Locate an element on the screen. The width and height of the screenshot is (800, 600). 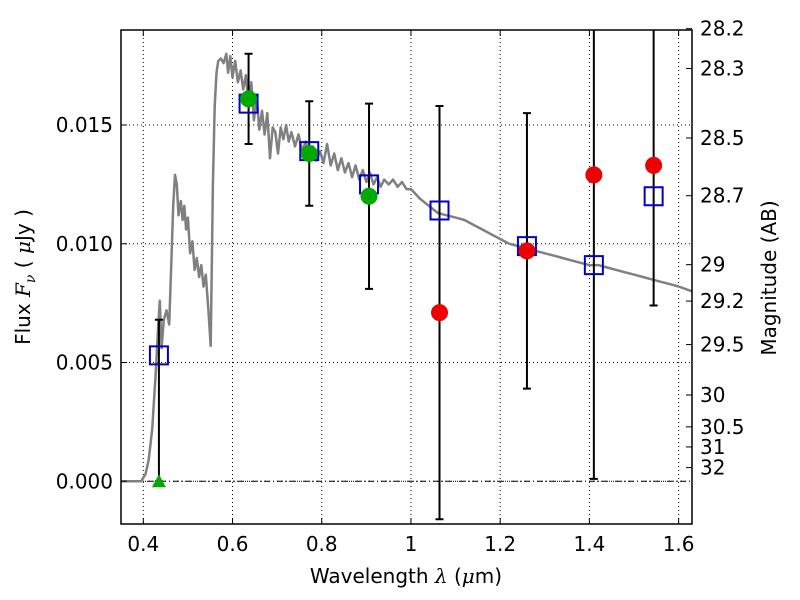
x-tick-label: 0.8 is located at coordinates (322, 544).